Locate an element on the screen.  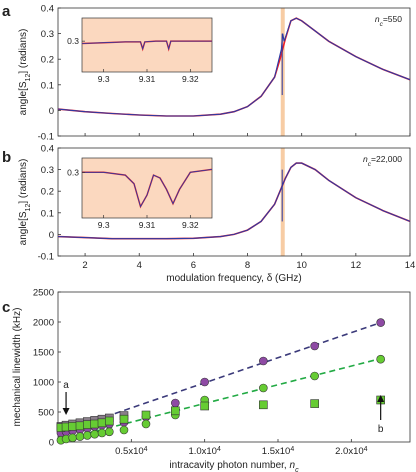
photon-number-annotation: nc=550 is located at coordinates (388, 21).